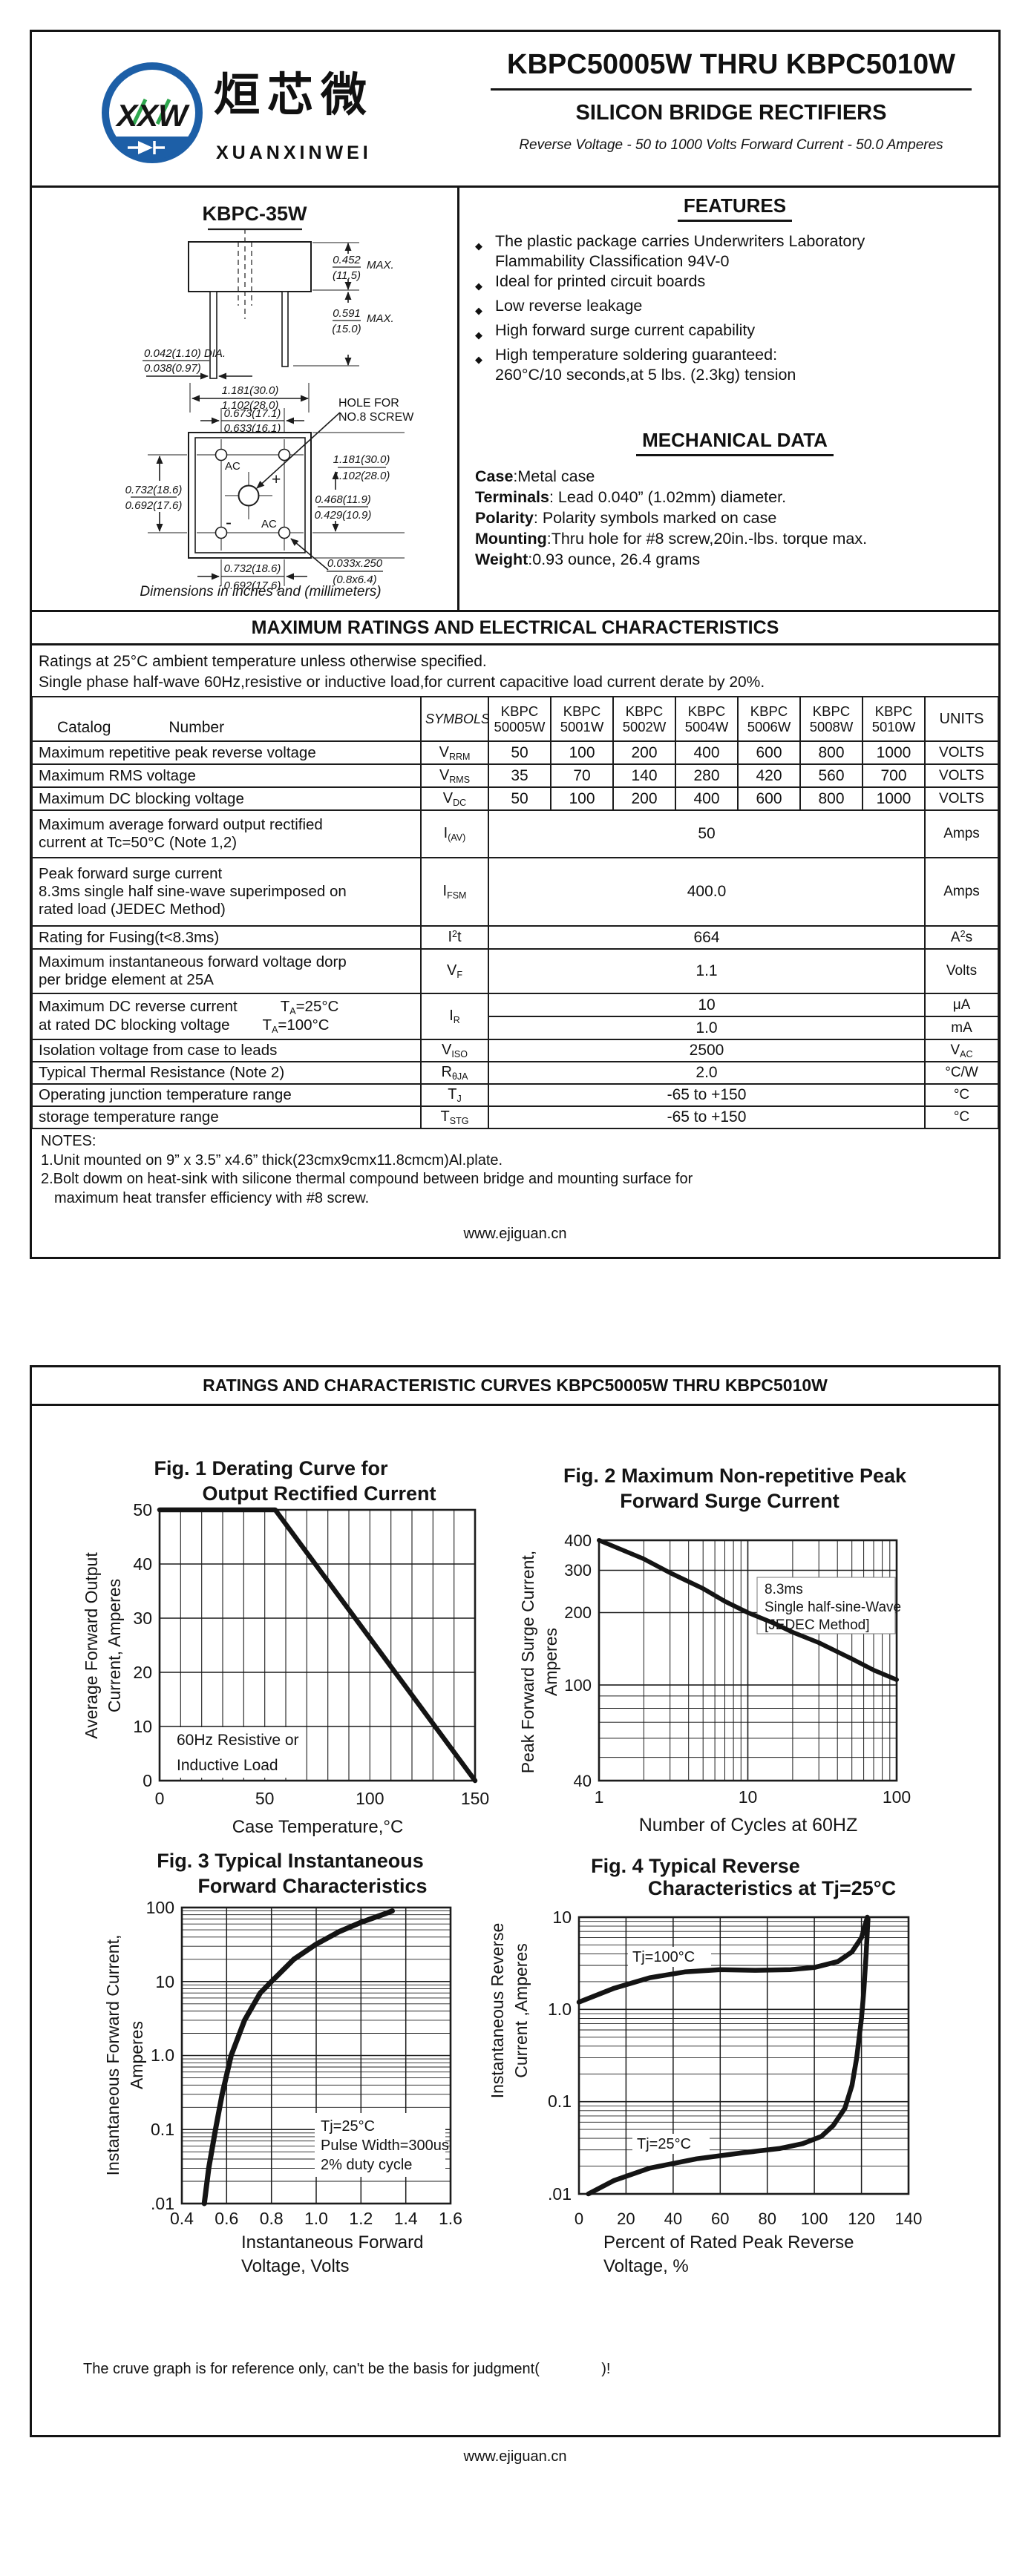  What do you see at coordinates (897, 1797) in the screenshot?
I see `fig2-xtick: 100` at bounding box center [897, 1797].